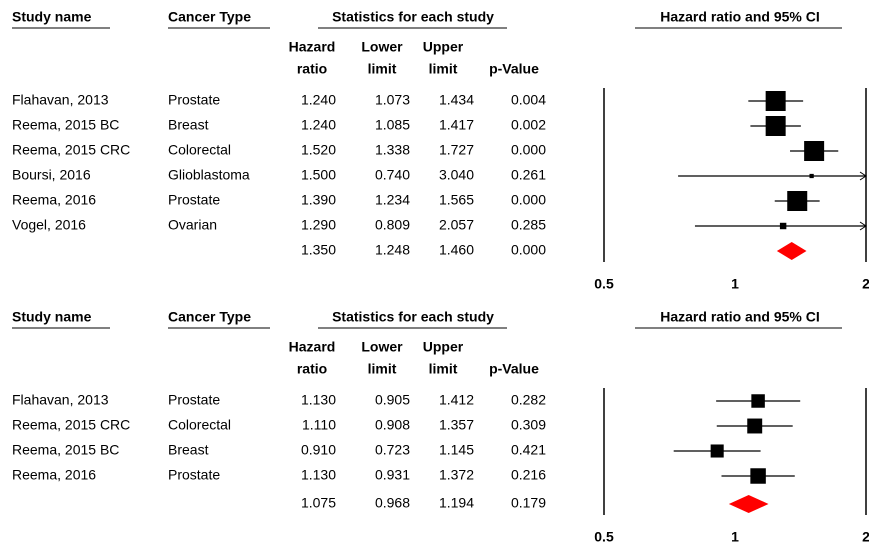 This screenshot has height=550, width=869. I want to click on study-name: Boursi, 2016, so click(51, 175).